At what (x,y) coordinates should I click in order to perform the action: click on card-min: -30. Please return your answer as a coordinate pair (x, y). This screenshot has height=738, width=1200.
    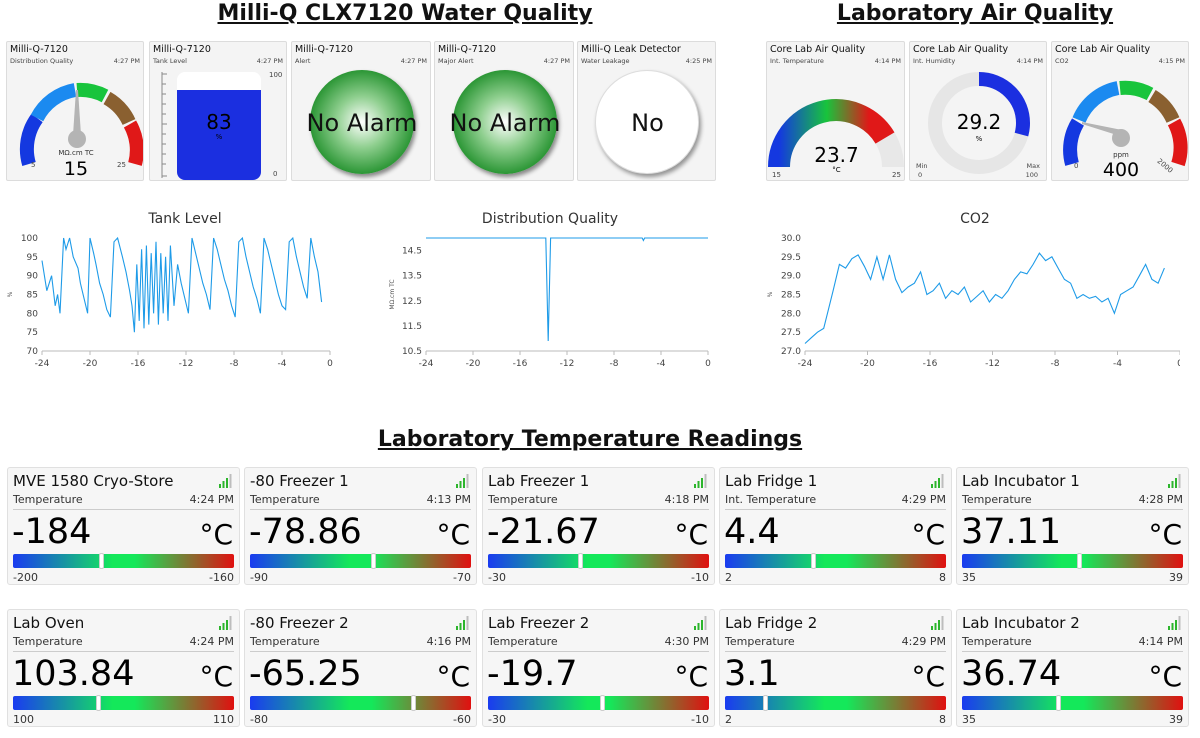
    Looking at the image, I should click on (497, 577).